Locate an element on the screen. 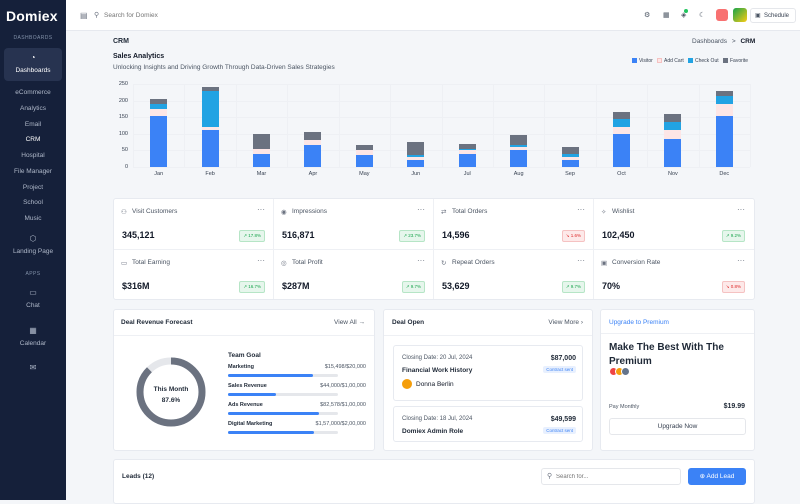 The image size is (800, 504). sidebar-item-hospital: Hospital is located at coordinates (33, 155).